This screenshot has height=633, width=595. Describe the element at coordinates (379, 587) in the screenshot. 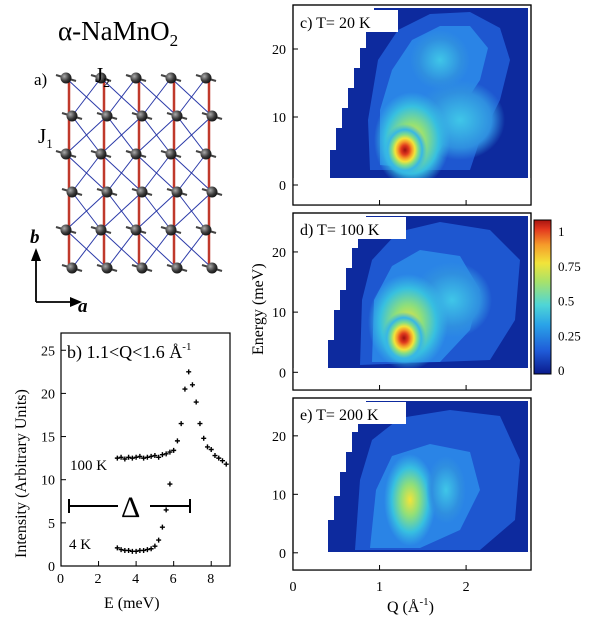

I see `q-tick-label: 1` at that location.